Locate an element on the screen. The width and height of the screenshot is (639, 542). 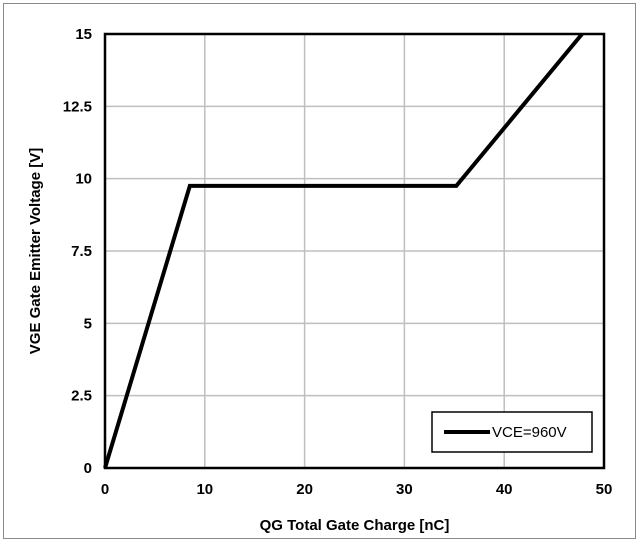
x-axis-title: QG Total Gate Charge [nC] is located at coordinates (355, 525).